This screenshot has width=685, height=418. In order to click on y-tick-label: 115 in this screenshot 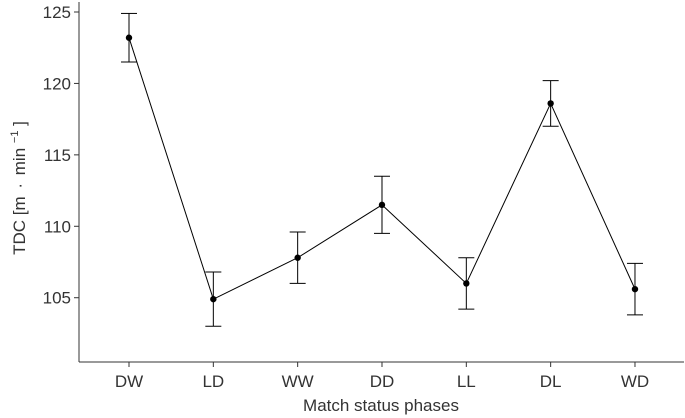, I will do `click(57, 155)`.